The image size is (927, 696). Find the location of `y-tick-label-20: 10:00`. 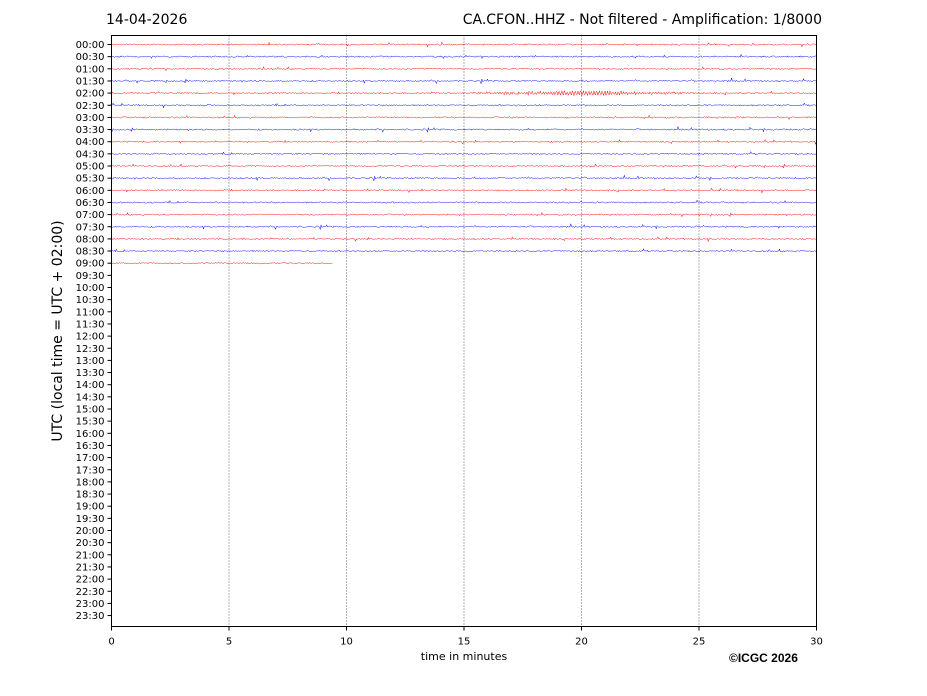

y-tick-label-20: 10:00 is located at coordinates (90, 288).